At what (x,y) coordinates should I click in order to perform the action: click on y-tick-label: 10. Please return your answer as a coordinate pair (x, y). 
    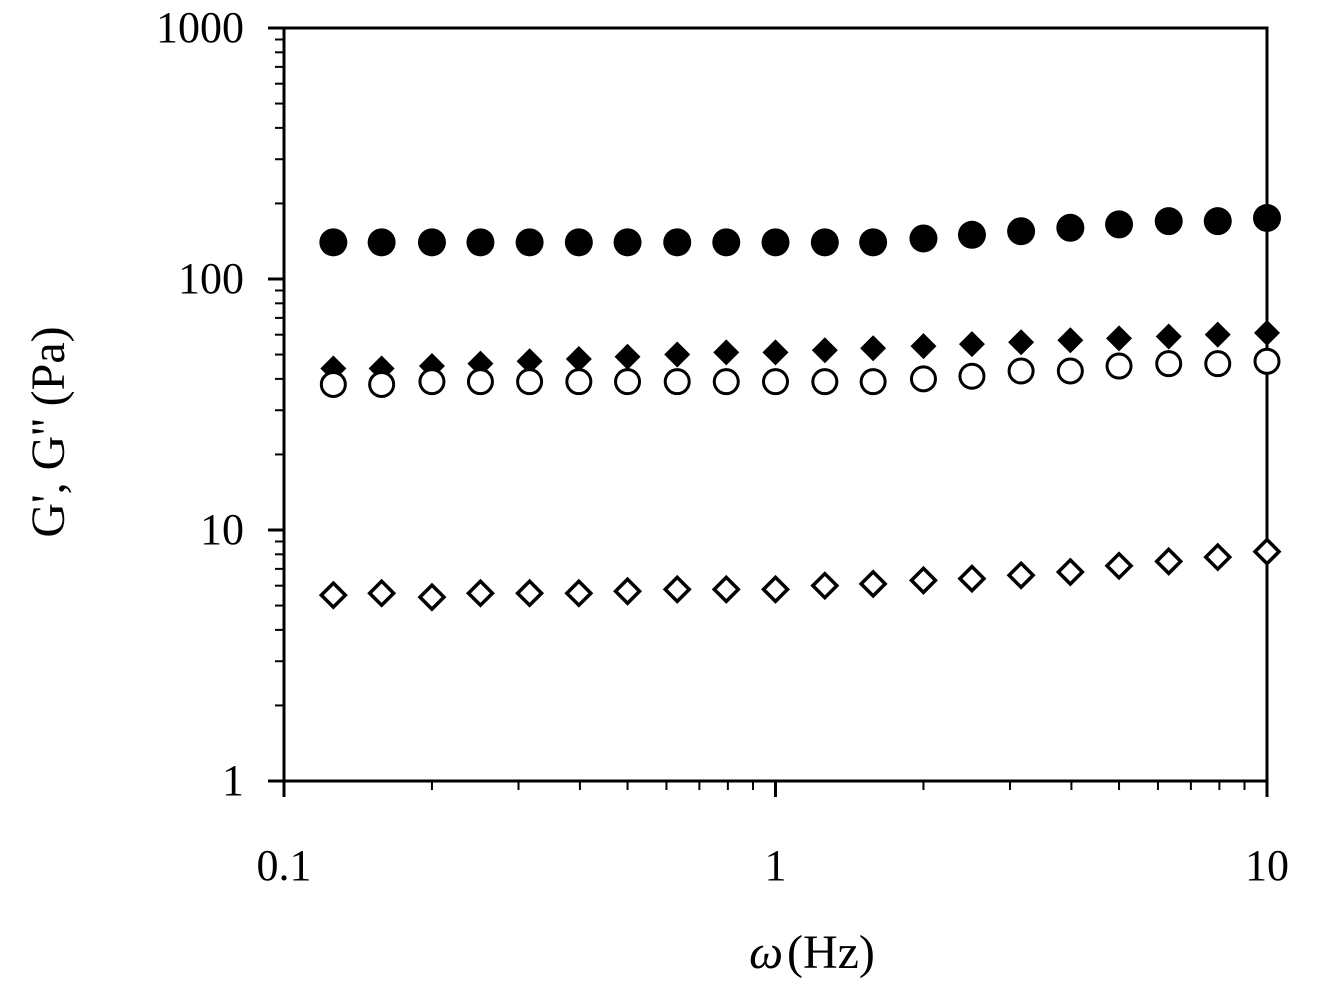
    Looking at the image, I should click on (222, 529).